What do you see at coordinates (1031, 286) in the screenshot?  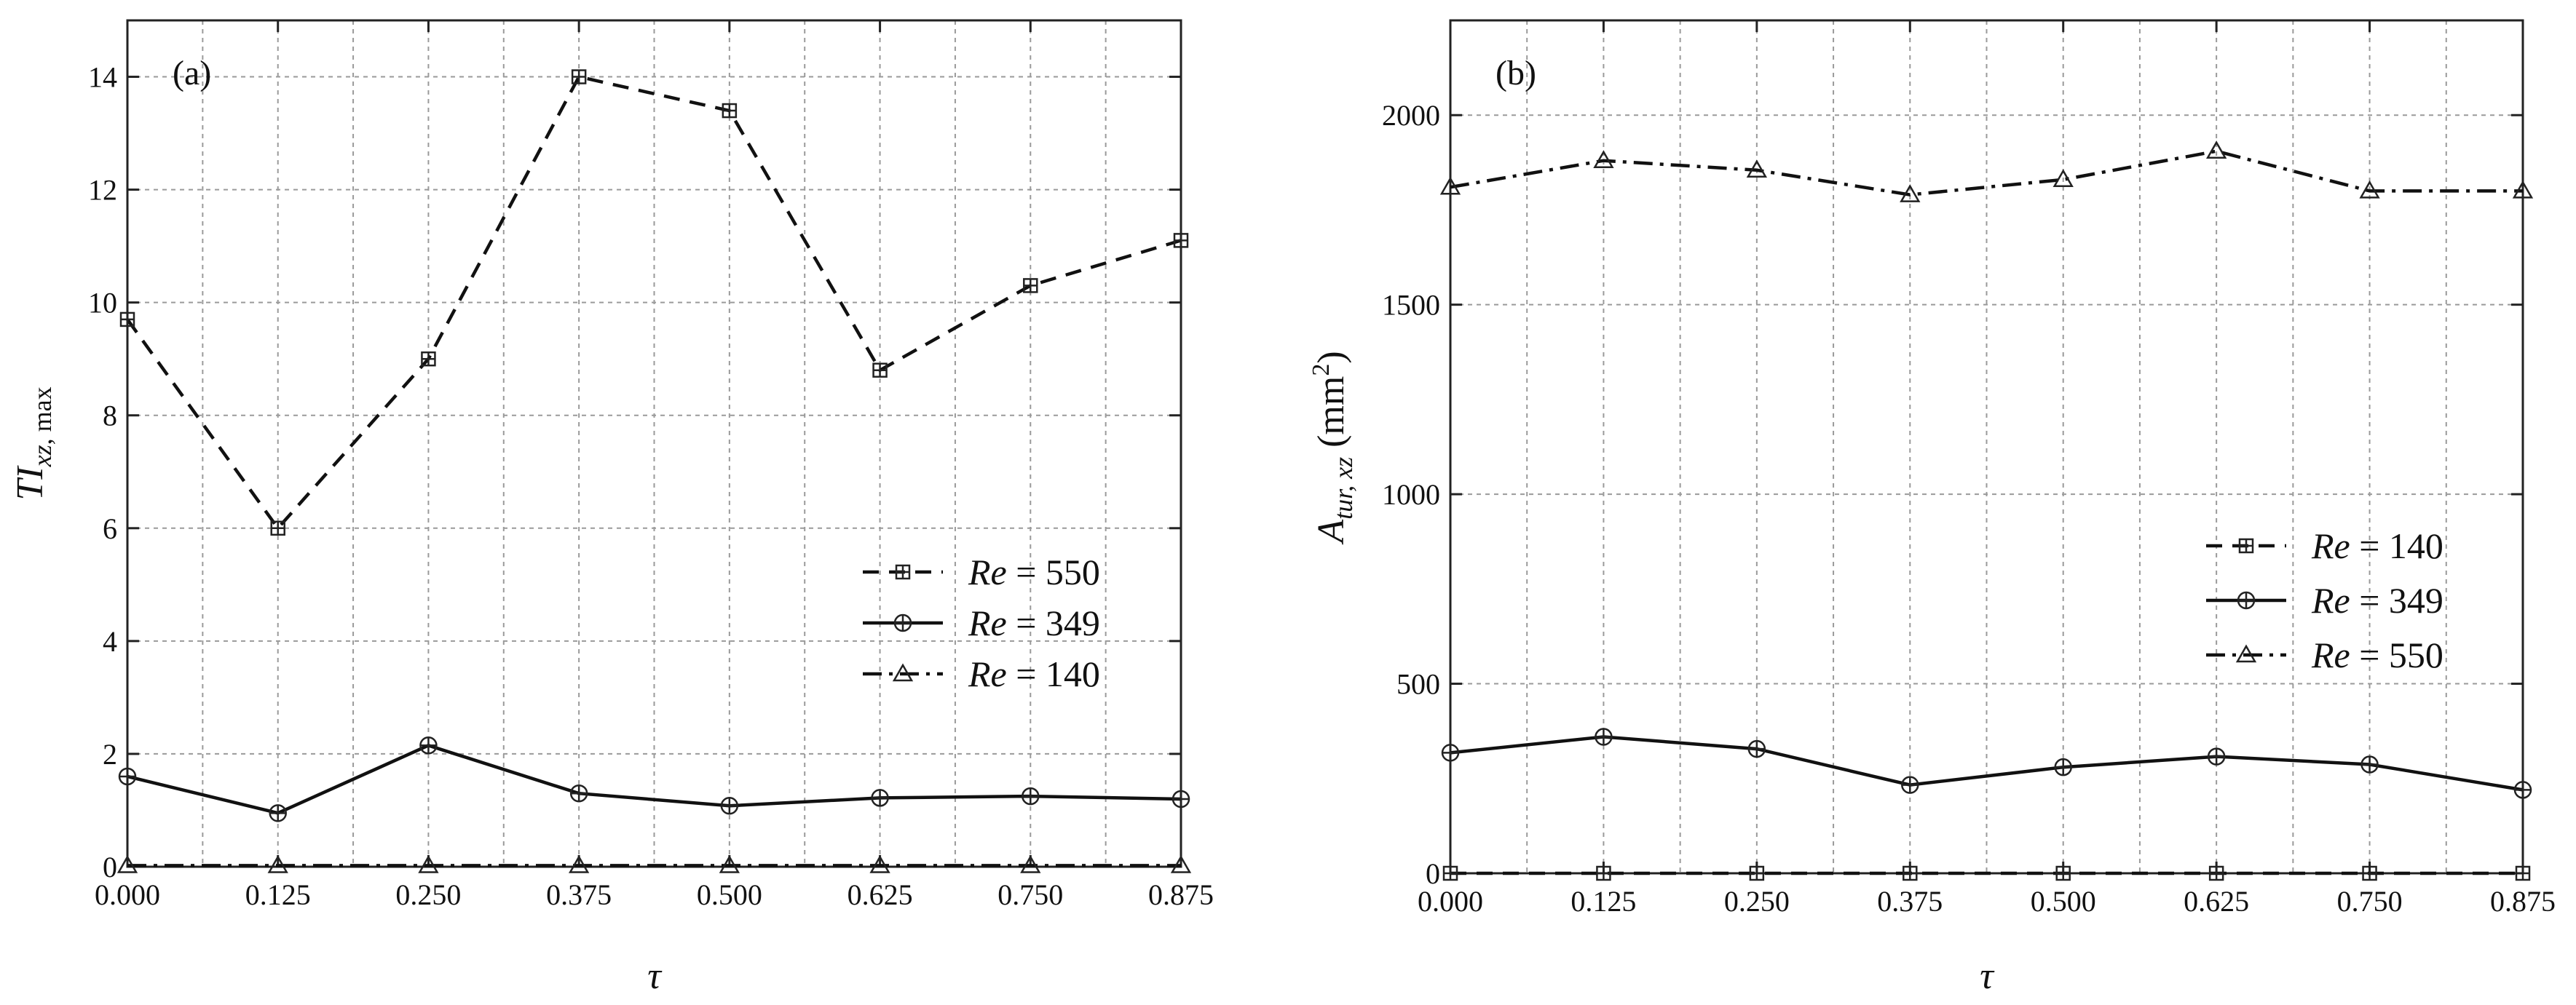 I see `data-point-a-0-6-cross` at bounding box center [1031, 286].